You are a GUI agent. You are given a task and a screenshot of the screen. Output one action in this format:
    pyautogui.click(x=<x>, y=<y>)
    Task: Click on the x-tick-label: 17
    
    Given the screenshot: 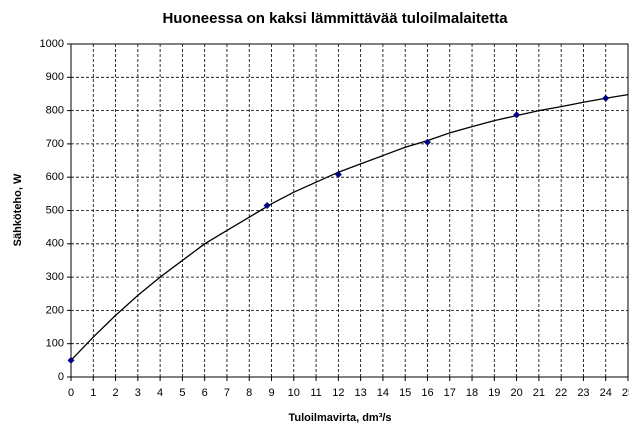 What is the action you would take?
    pyautogui.click(x=450, y=393)
    